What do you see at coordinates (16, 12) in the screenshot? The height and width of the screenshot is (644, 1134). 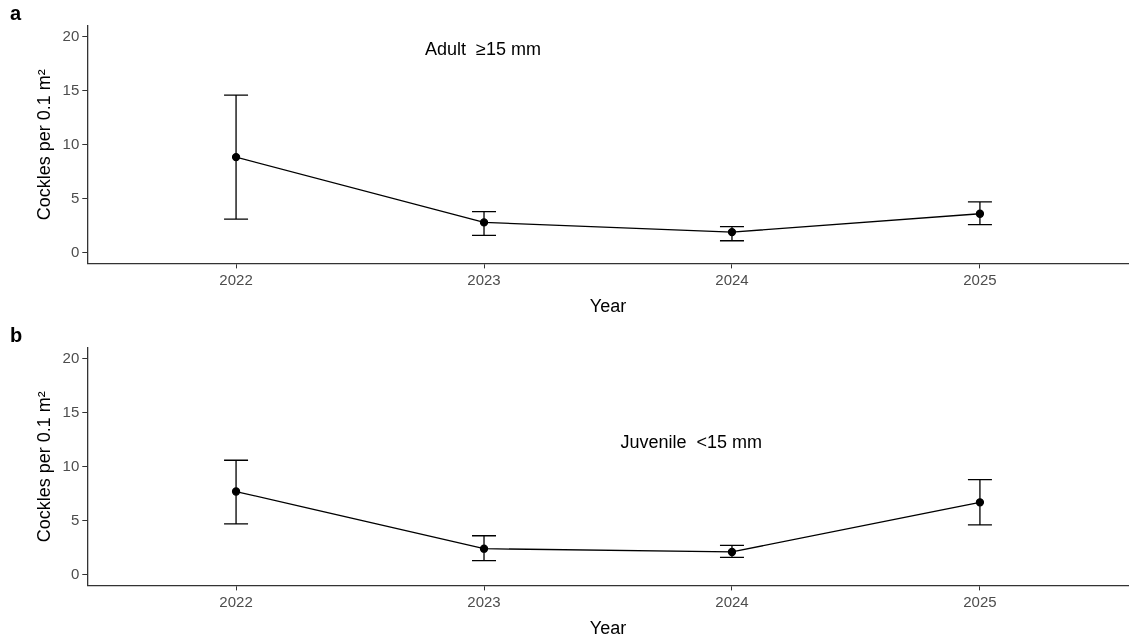 I see `chart-title: a` at bounding box center [16, 12].